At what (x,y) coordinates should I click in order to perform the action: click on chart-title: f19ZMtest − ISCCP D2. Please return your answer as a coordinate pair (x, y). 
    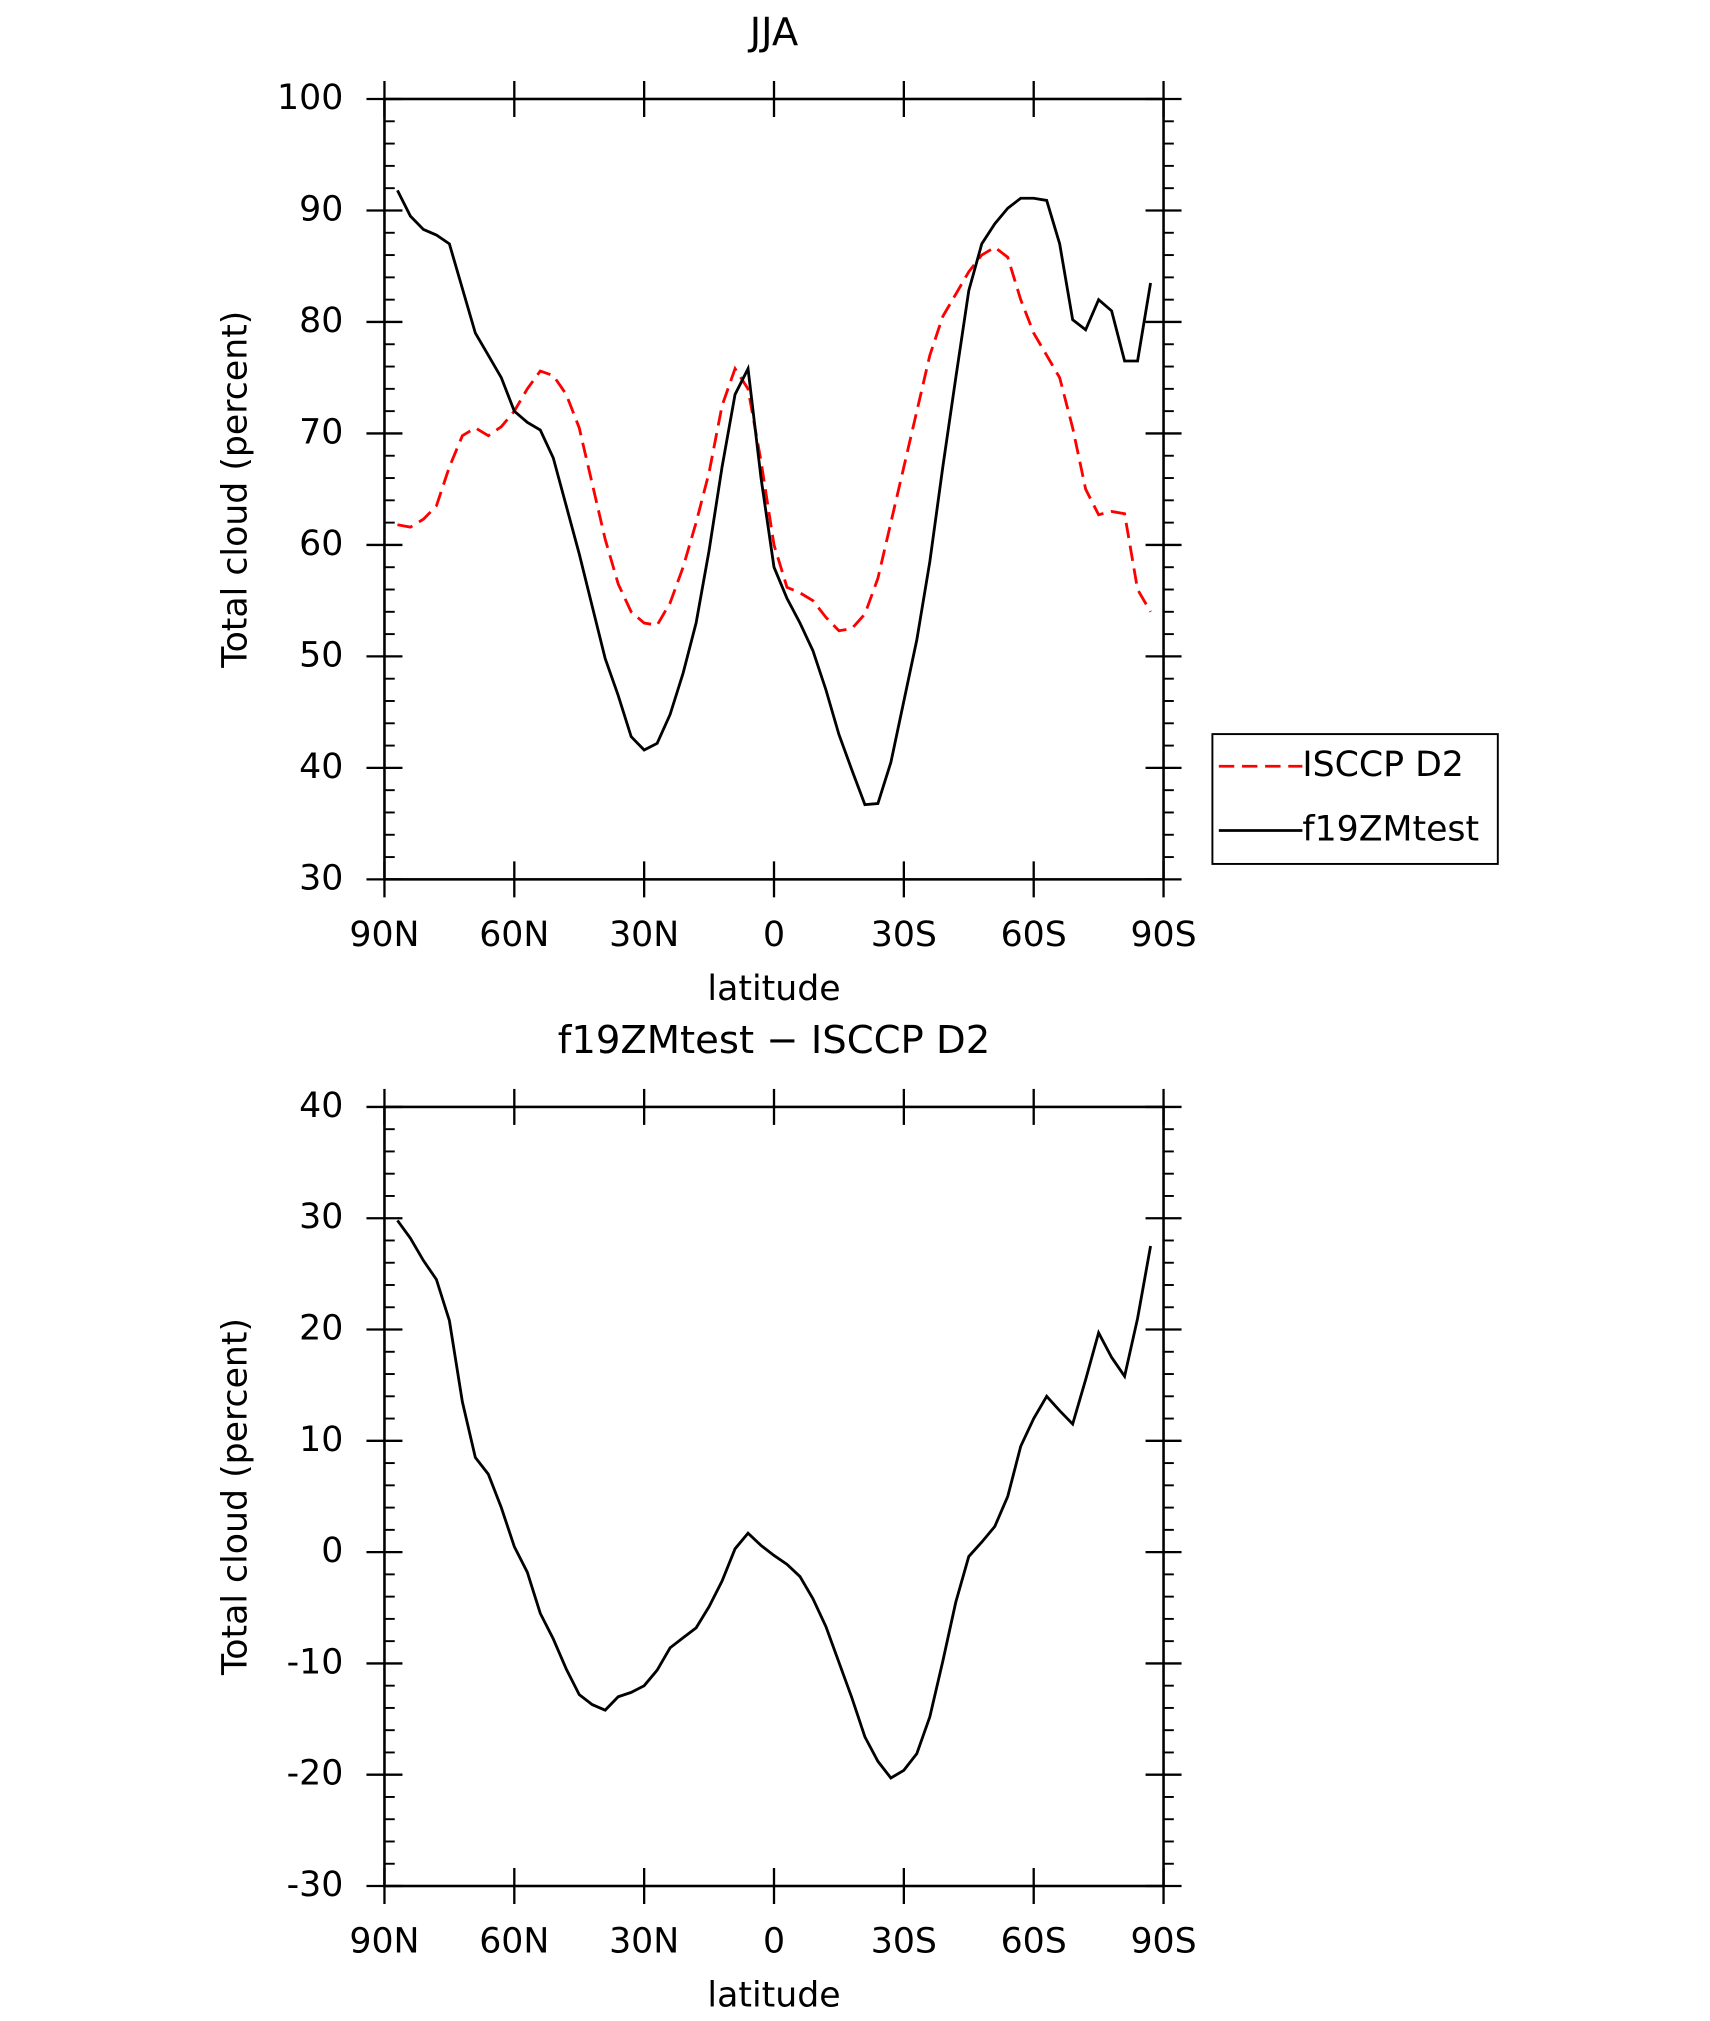
    Looking at the image, I should click on (774, 1040).